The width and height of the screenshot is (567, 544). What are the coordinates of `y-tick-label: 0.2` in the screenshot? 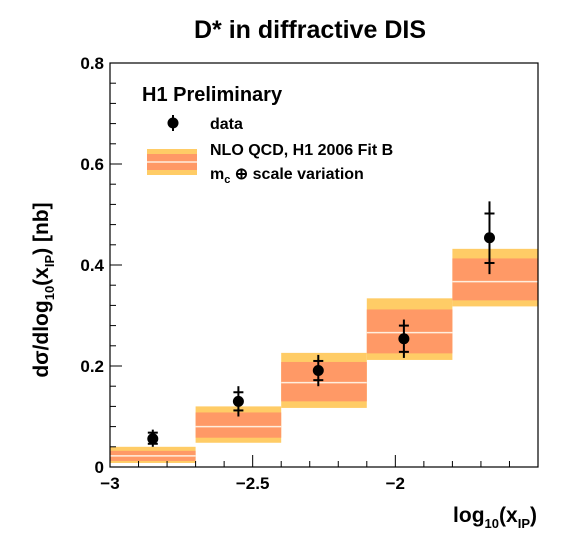 It's located at (92, 366).